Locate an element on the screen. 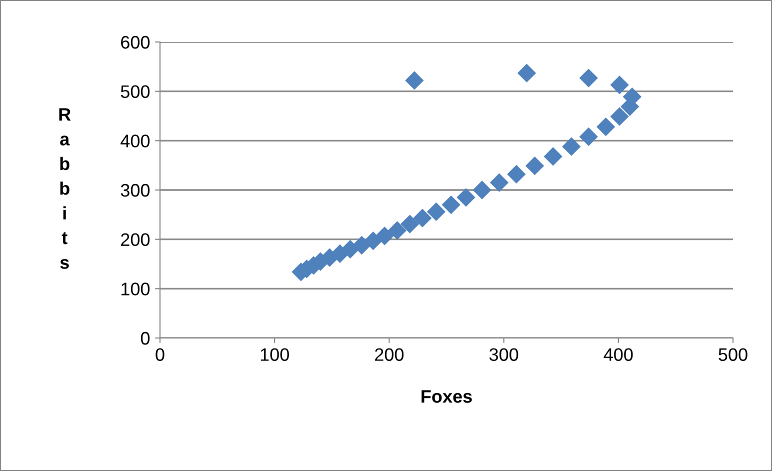 The width and height of the screenshot is (772, 471). y-axis-title: R a b b i t s is located at coordinates (65, 188).